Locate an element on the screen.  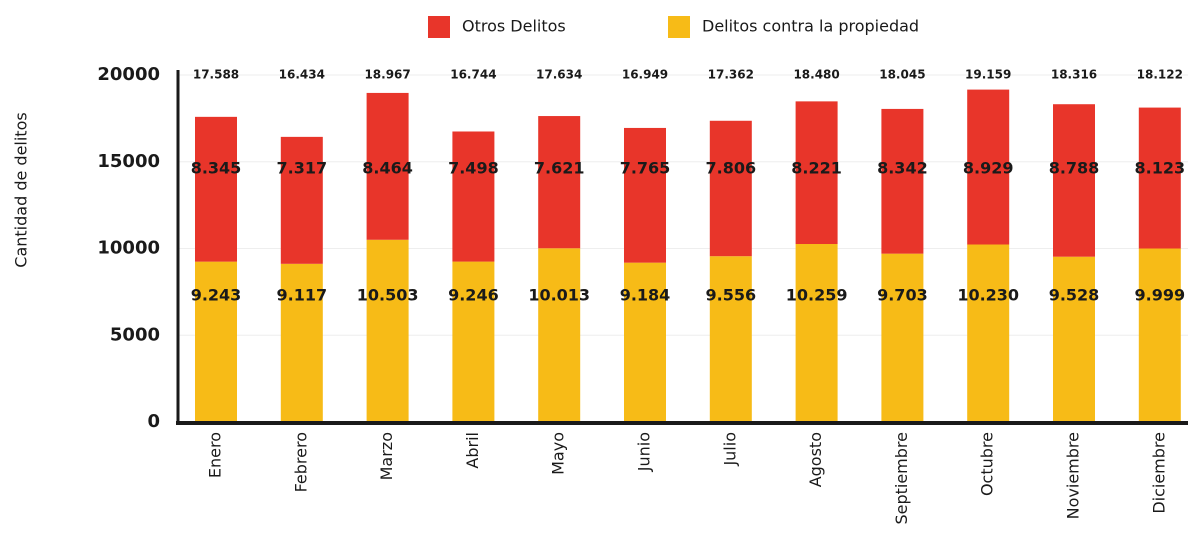
total-label: 17.362 is located at coordinates (731, 75).